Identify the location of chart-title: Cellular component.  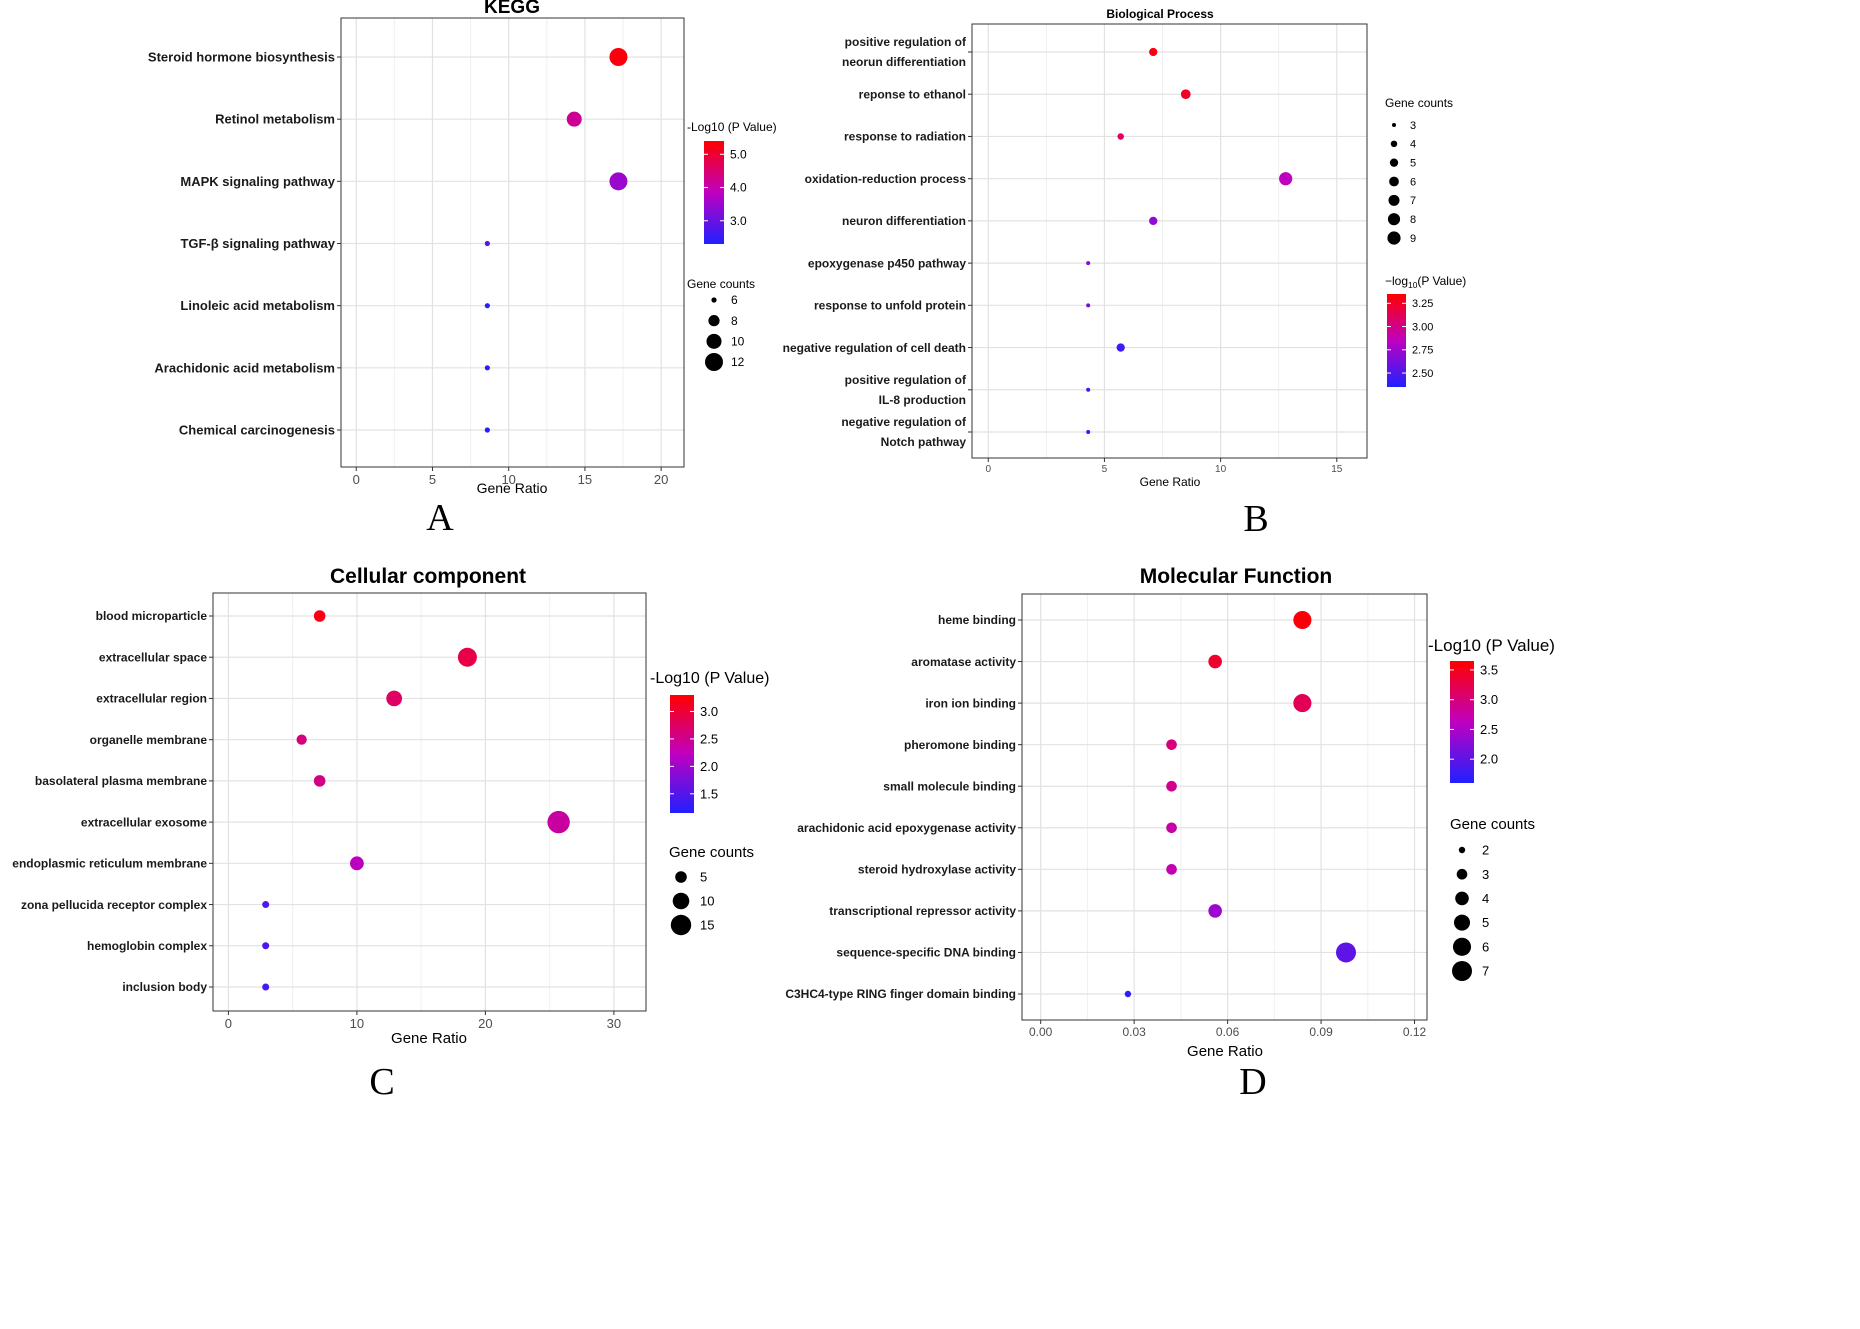
(428, 576).